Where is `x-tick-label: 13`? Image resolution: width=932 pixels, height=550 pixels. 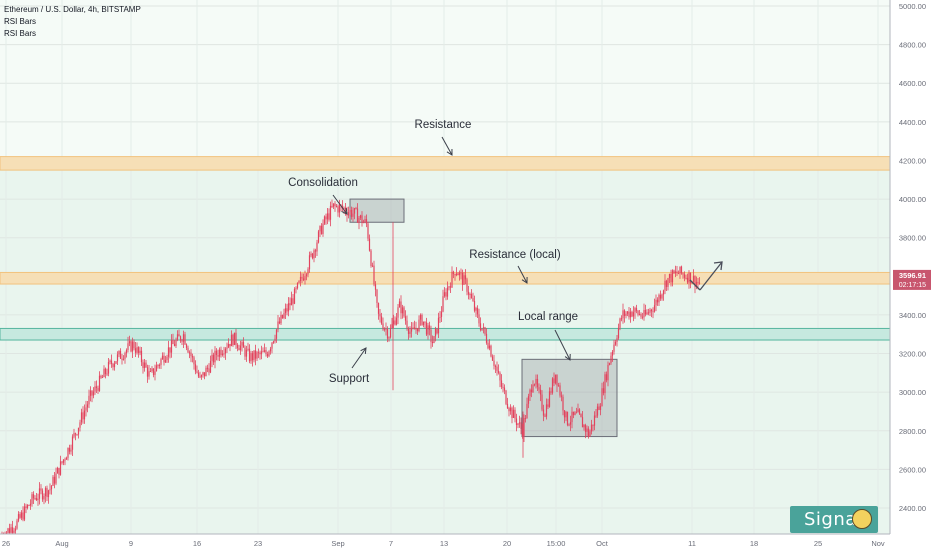
x-tick-label: 13 is located at coordinates (444, 543).